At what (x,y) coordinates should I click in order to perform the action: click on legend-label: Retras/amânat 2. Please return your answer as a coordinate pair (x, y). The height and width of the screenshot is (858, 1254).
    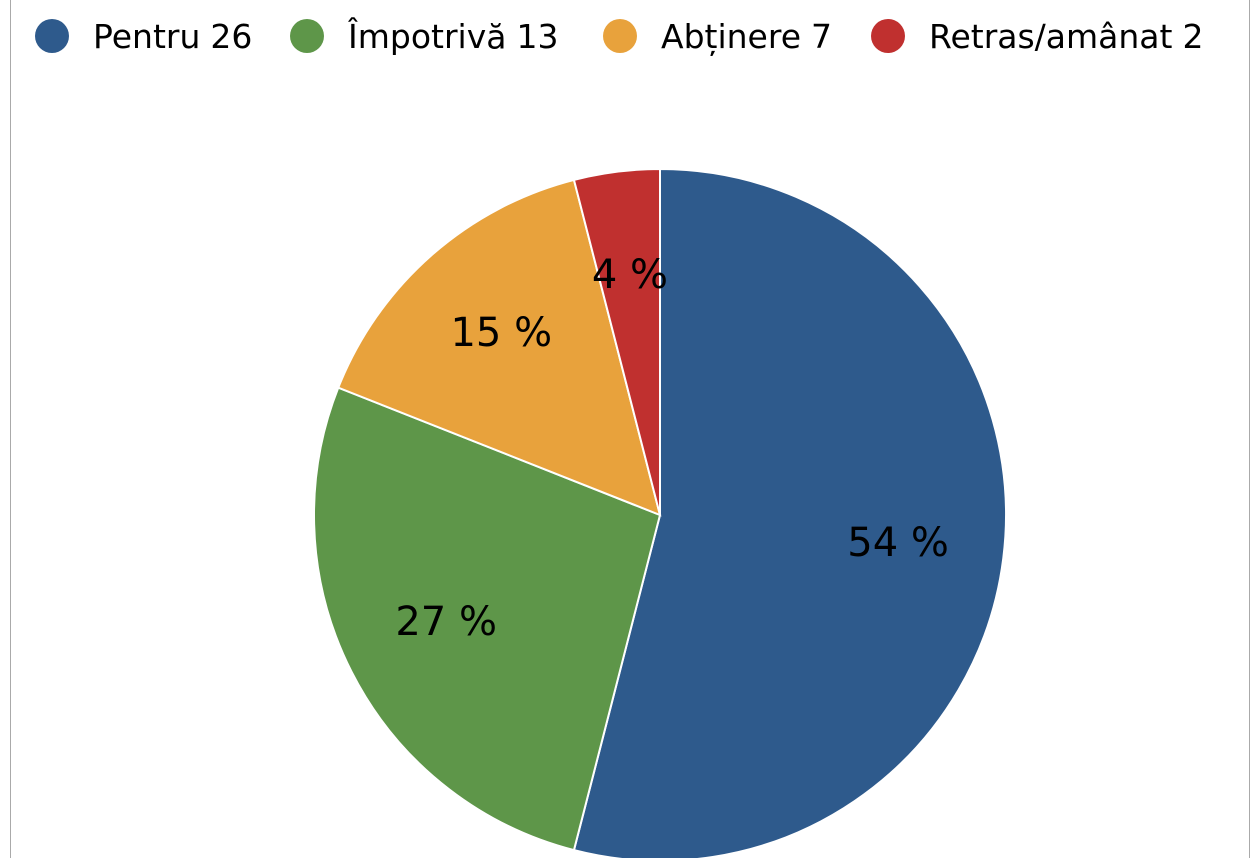
    Looking at the image, I should click on (1066, 36).